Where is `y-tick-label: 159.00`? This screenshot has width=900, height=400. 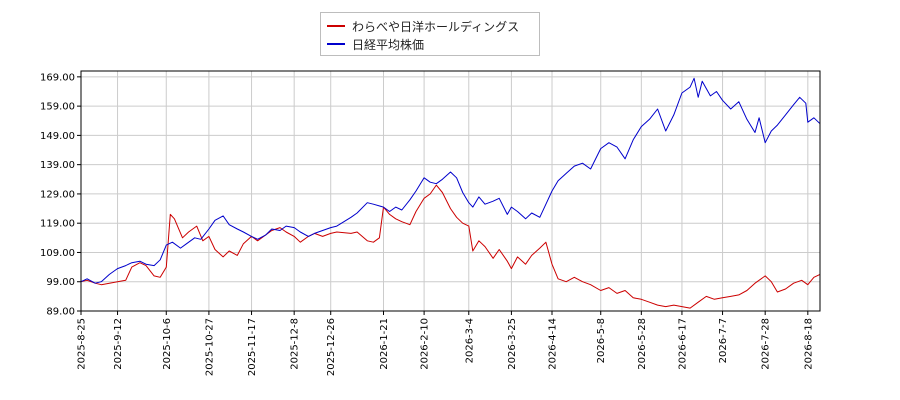
y-tick-label: 159.00 is located at coordinates (57, 107).